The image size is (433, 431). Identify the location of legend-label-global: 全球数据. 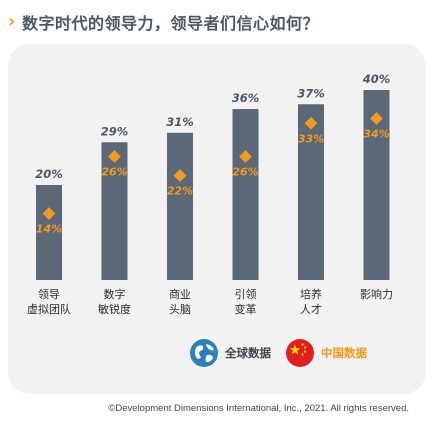
(248, 353).